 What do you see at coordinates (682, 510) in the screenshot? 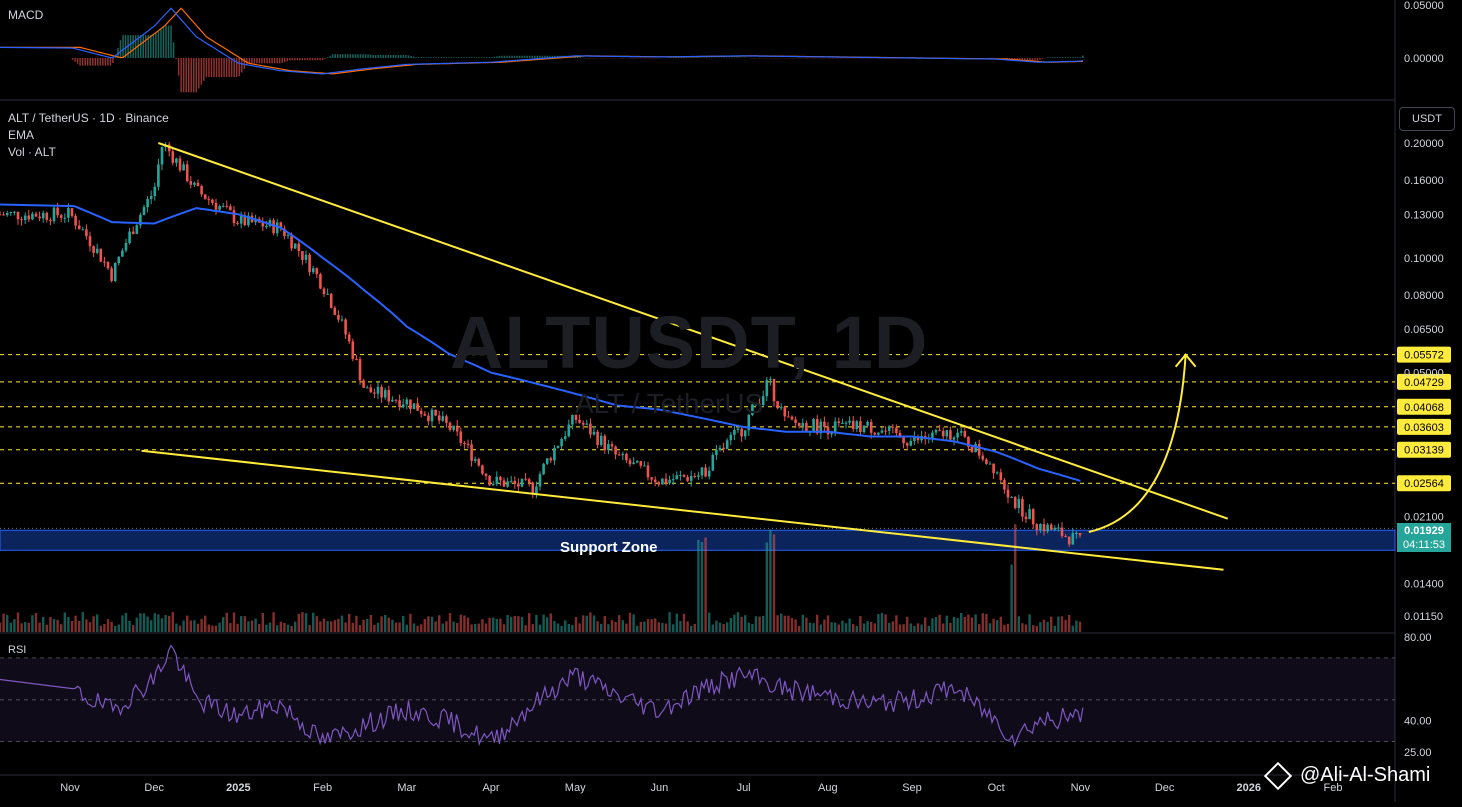
I see `trendline-lower` at bounding box center [682, 510].